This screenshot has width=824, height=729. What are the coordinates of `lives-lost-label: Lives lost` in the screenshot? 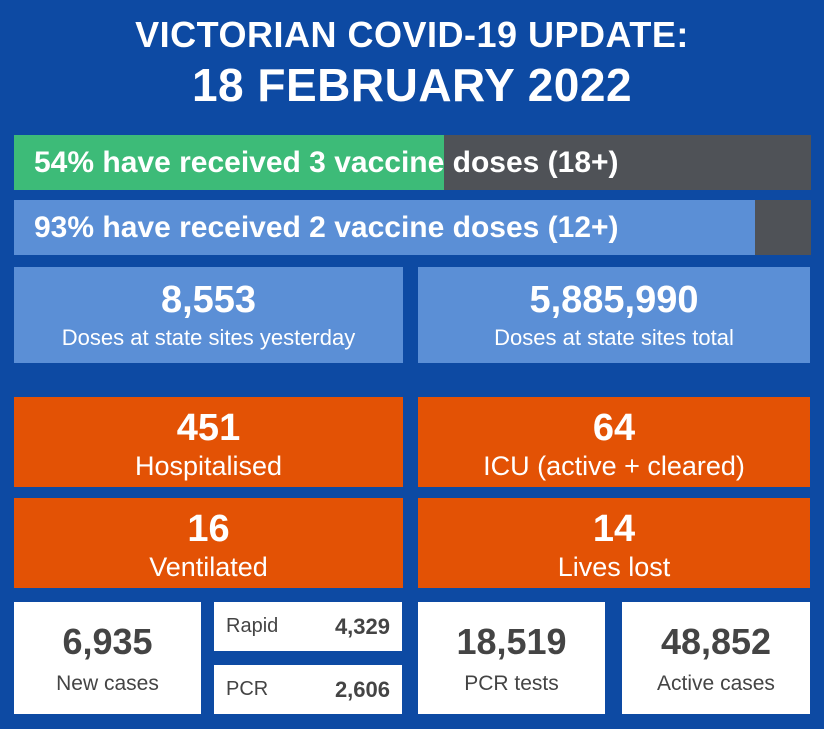 It's located at (614, 567).